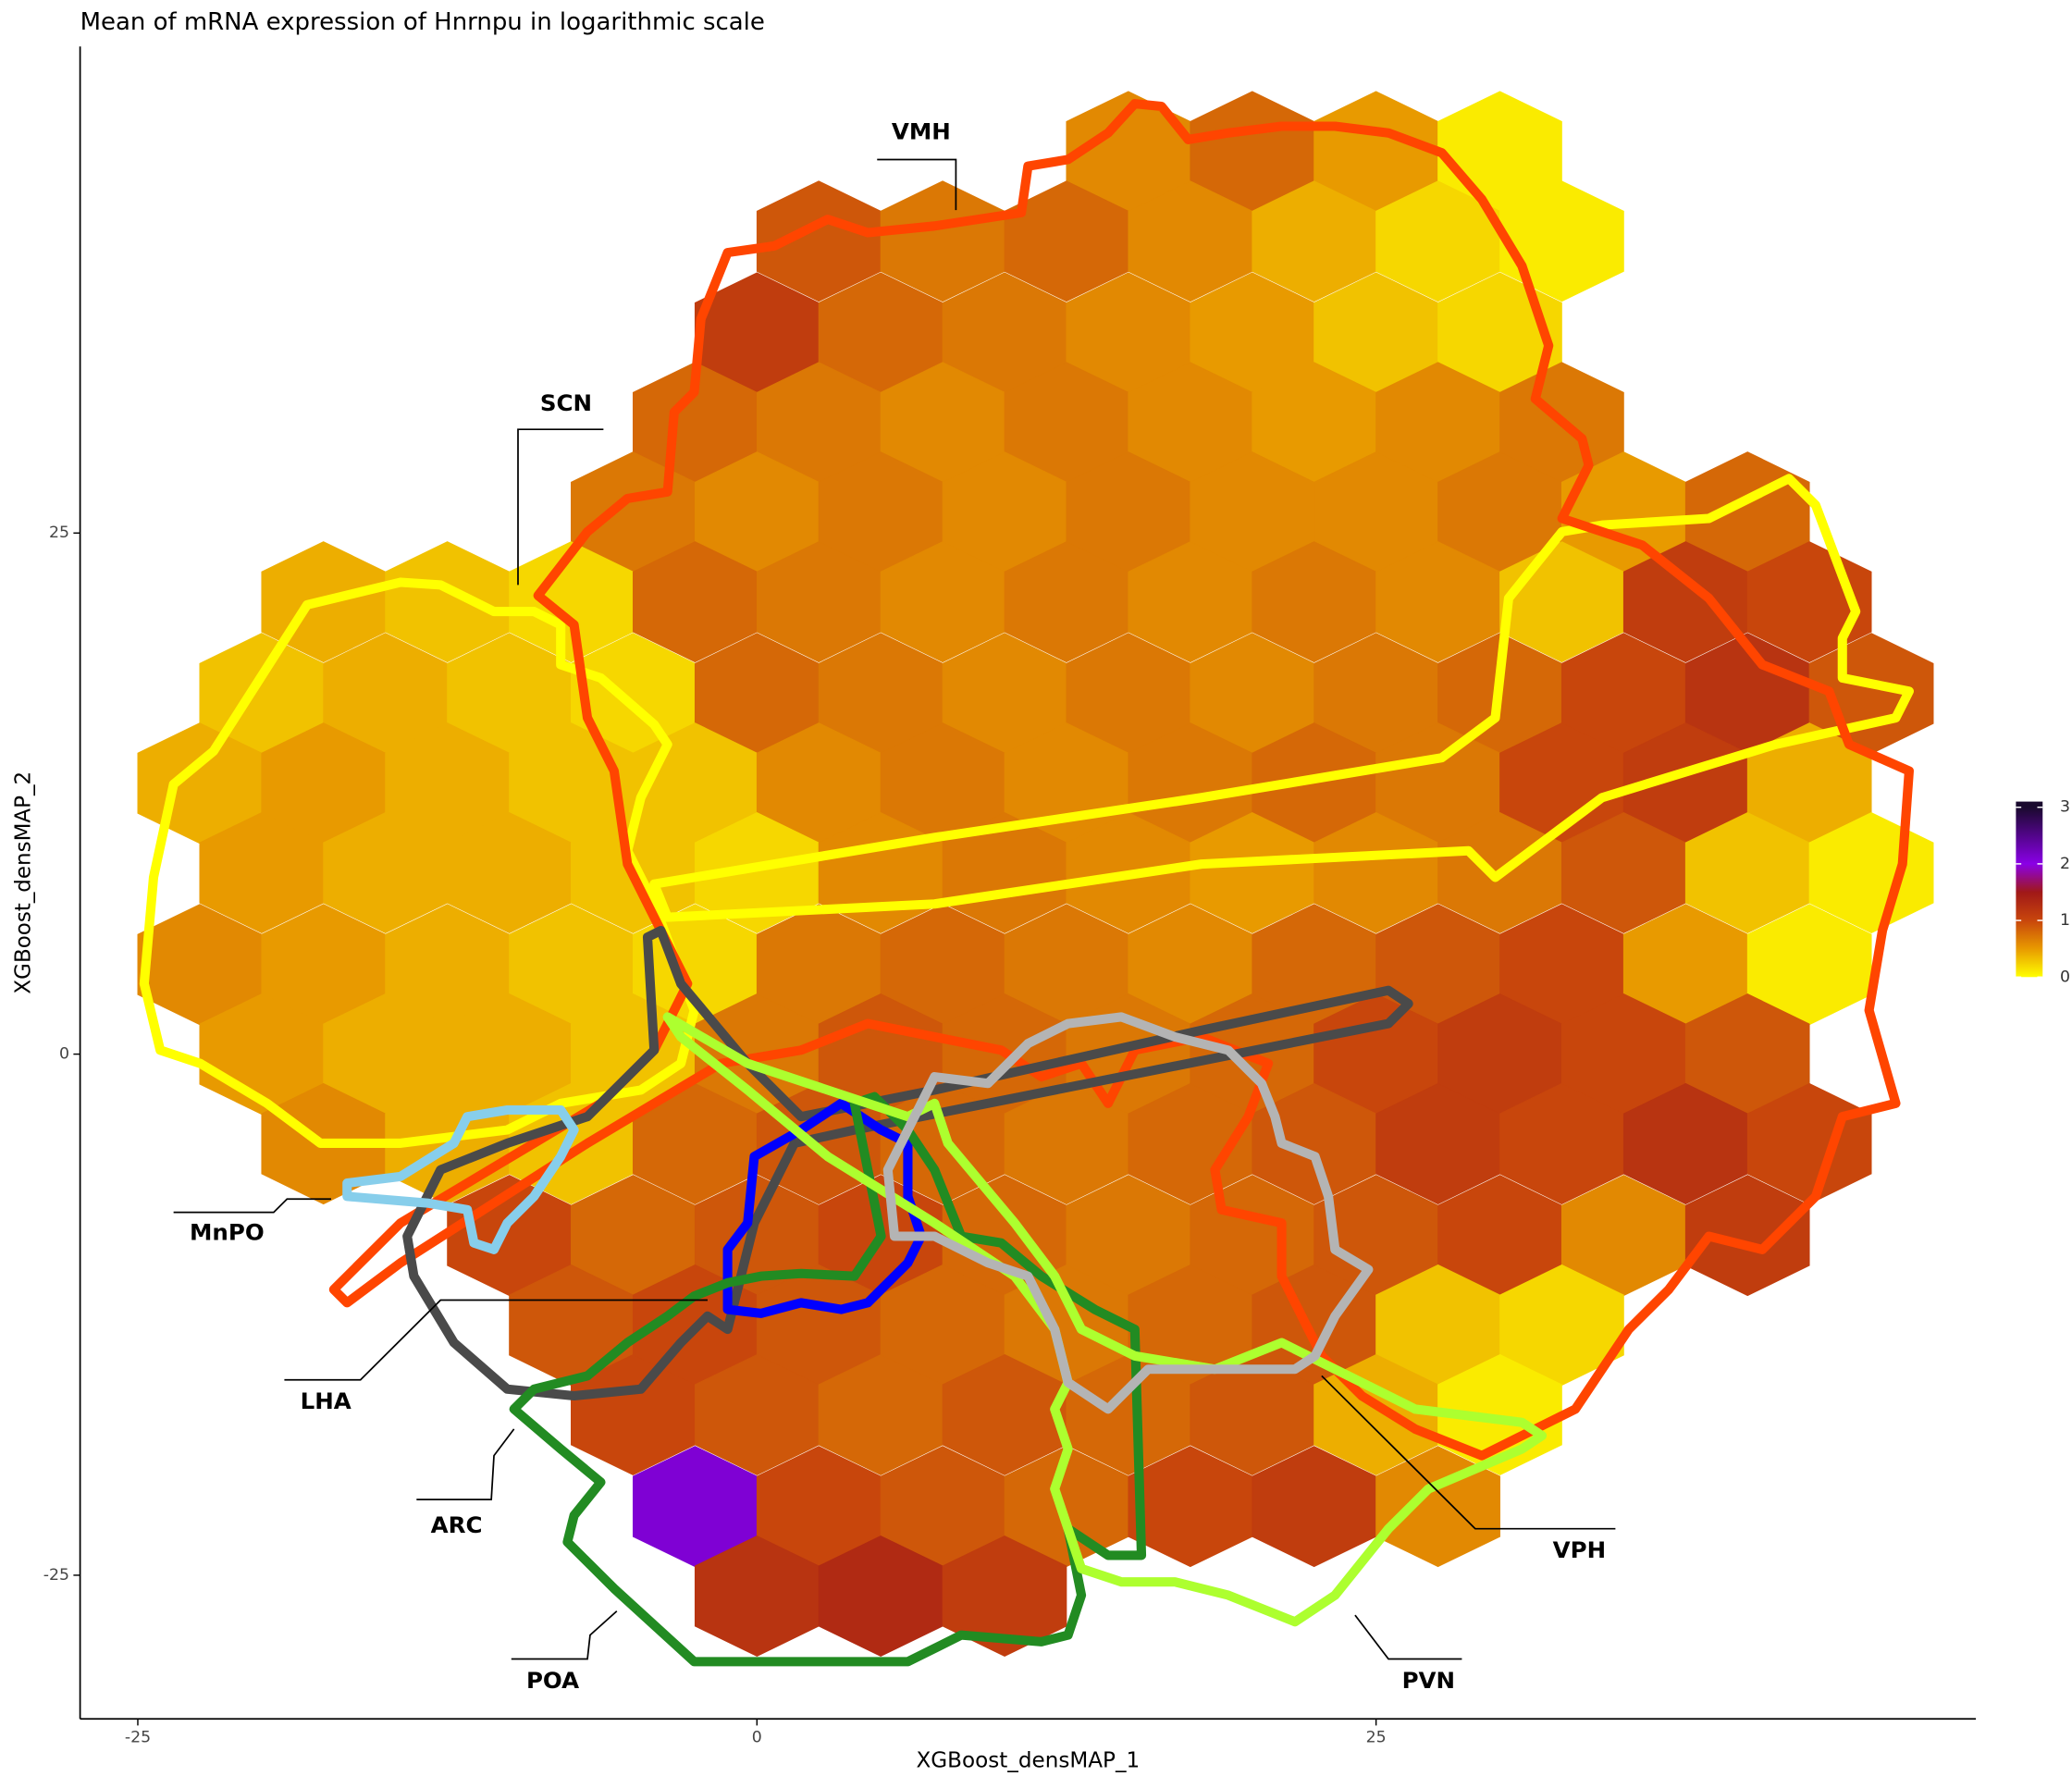 The width and height of the screenshot is (2072, 1776). What do you see at coordinates (1376, 1737) in the screenshot?
I see `x-tick-label: 25` at bounding box center [1376, 1737].